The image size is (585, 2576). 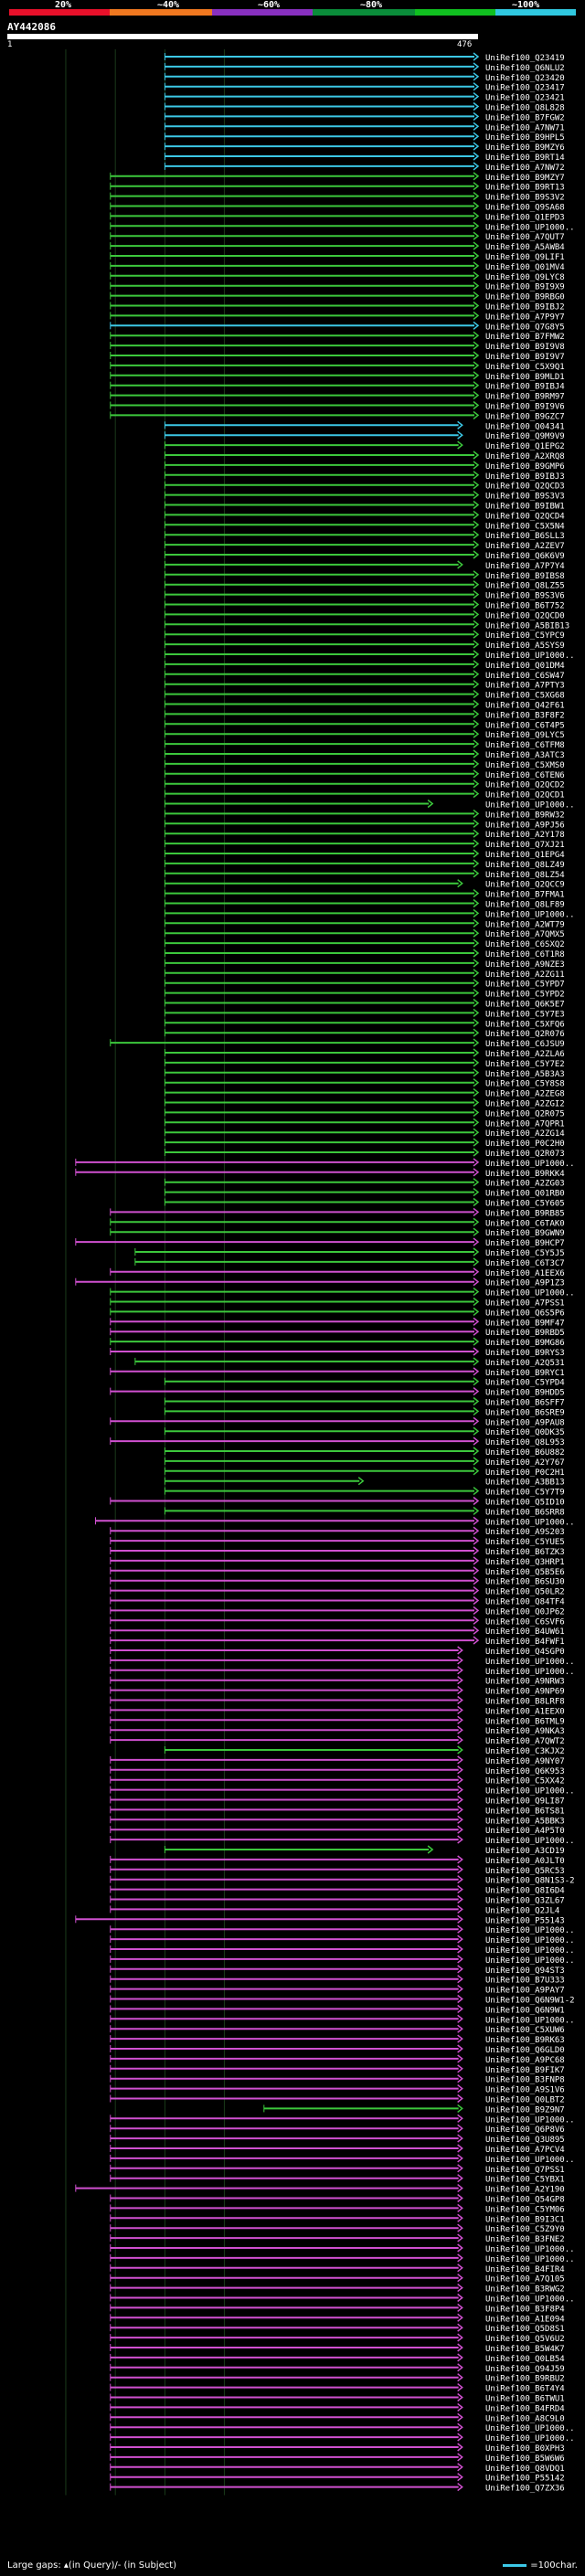 I want to click on hit-label: UniRef100_C5XFQ6, so click(x=525, y=1024).